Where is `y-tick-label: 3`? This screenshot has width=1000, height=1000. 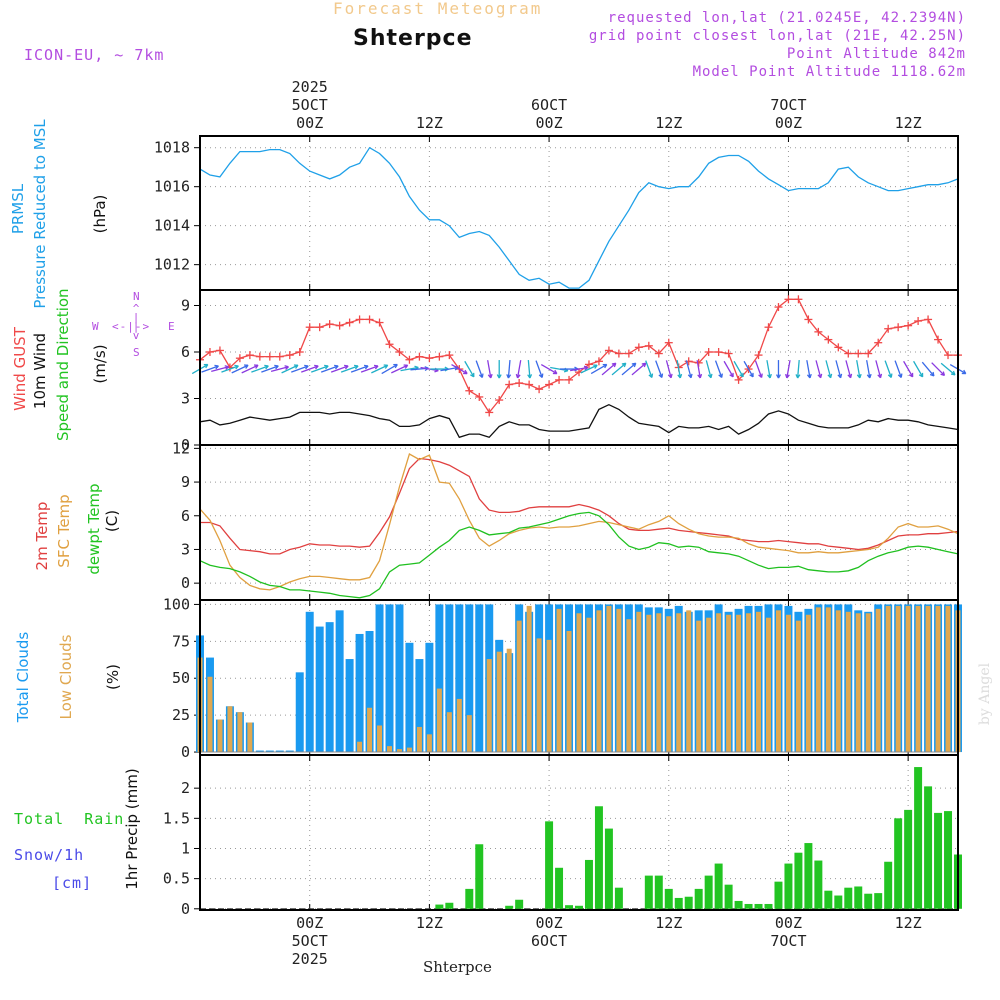
y-tick-label: 3 is located at coordinates (185, 399).